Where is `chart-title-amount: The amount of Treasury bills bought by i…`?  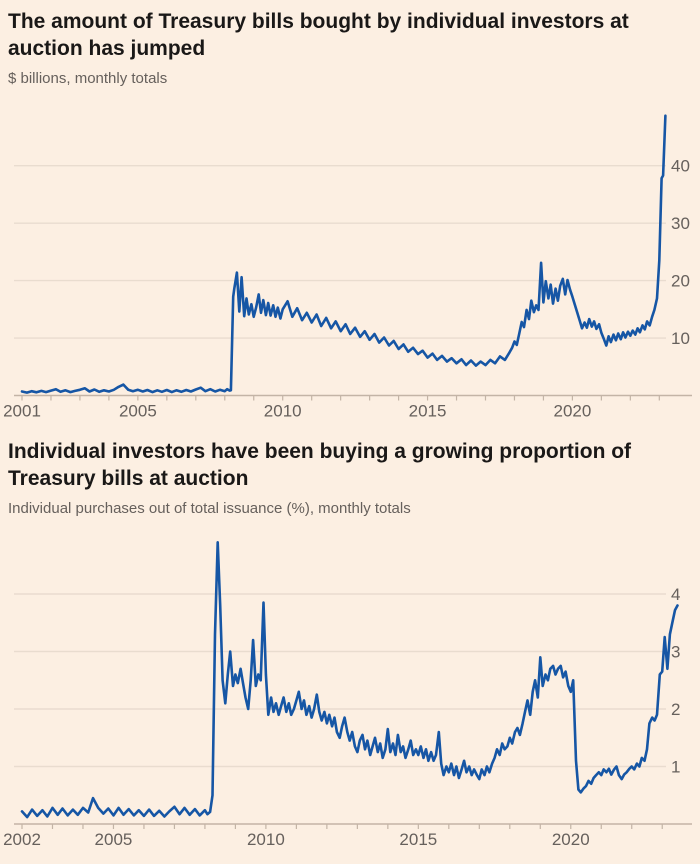
chart-title-amount: The amount of Treasury bills bought by i… is located at coordinates (318, 35).